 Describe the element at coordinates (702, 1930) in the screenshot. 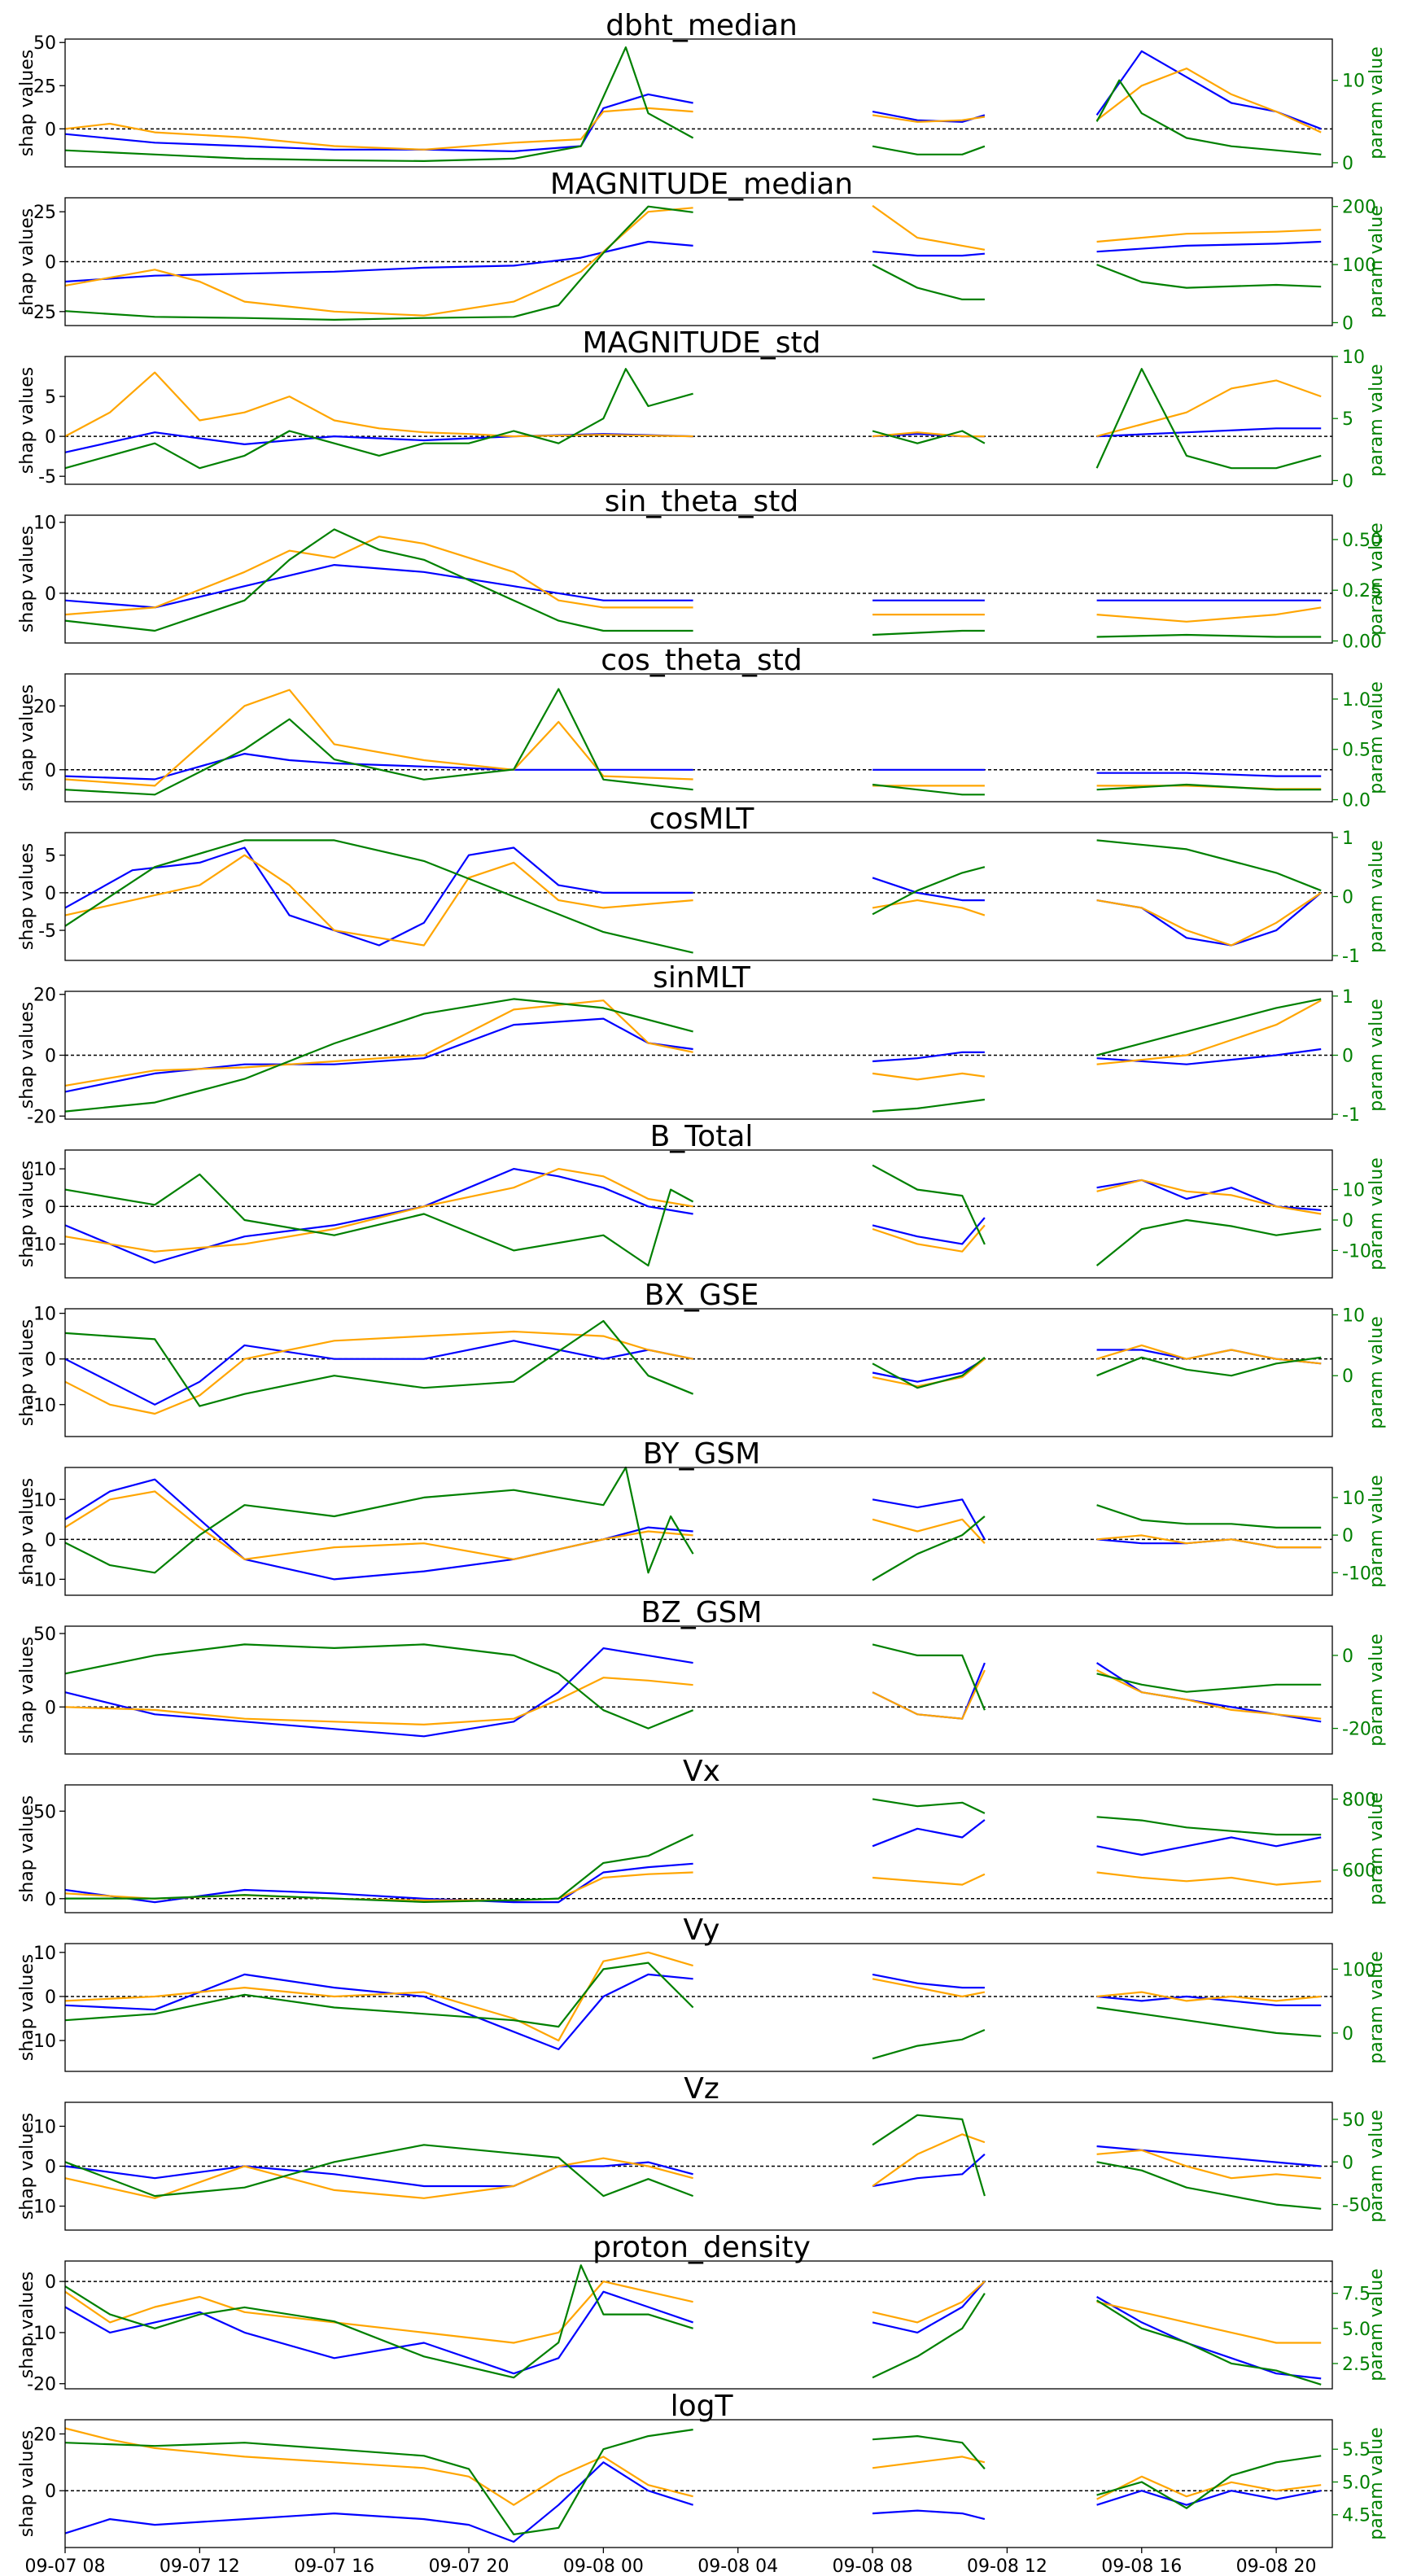

I see `subplot-title: Vy` at that location.